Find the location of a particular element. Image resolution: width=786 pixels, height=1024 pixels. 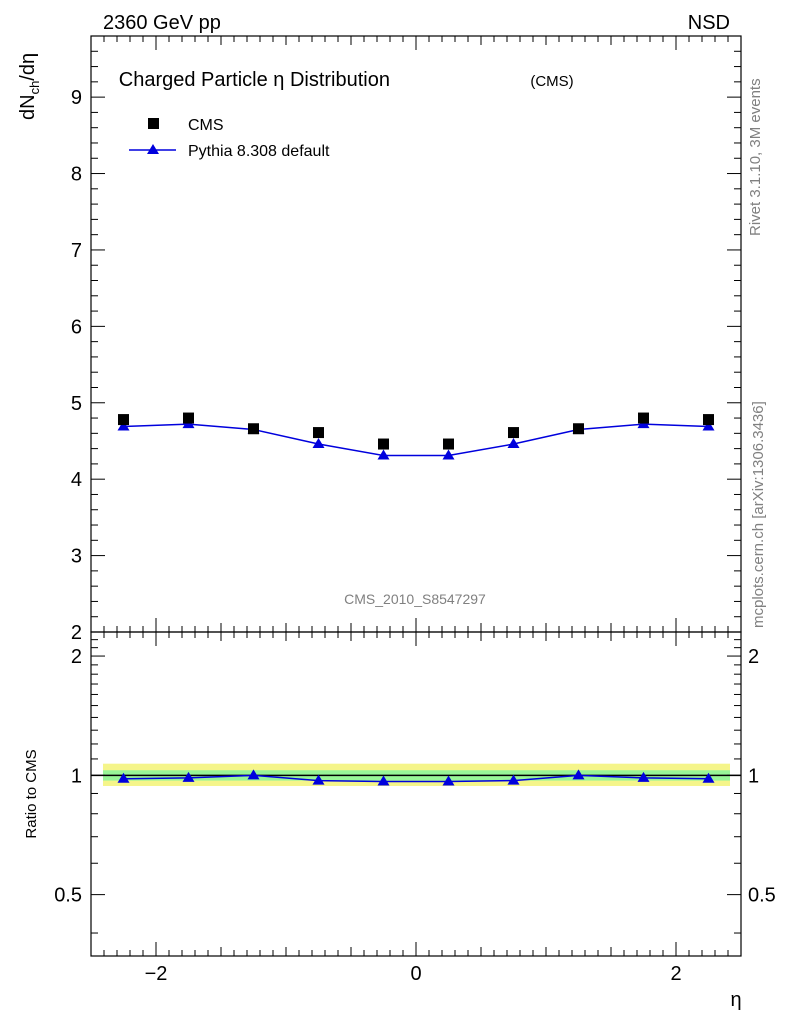

y-tick-label: 8 is located at coordinates (76, 175).